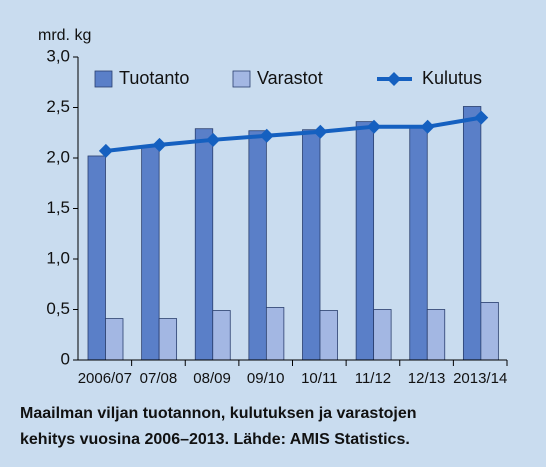 The image size is (546, 467). What do you see at coordinates (58, 55) in the screenshot?
I see `y-tick-label: 3,0` at bounding box center [58, 55].